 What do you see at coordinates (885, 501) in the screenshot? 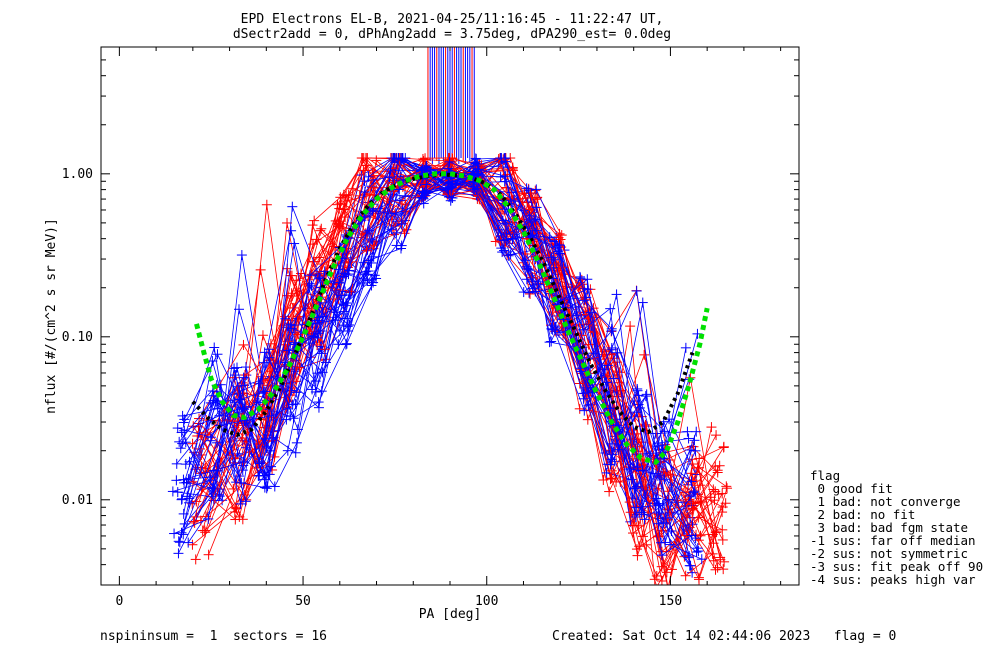
I see `flag-legend-line: 1 bad: not converge` at bounding box center [885, 501].